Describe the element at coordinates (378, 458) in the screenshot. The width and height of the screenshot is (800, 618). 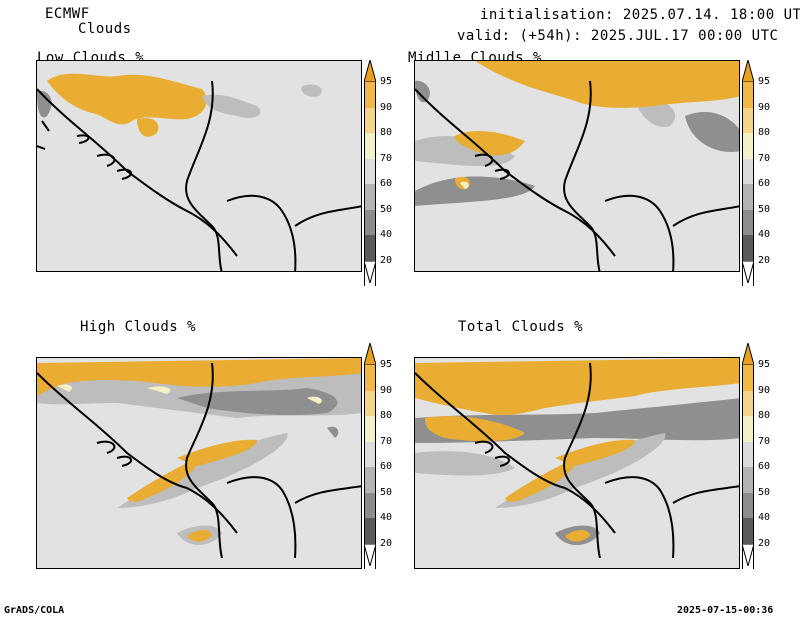
I see `colorbar-high: 95 90 80 70 60 50 40 20` at that location.